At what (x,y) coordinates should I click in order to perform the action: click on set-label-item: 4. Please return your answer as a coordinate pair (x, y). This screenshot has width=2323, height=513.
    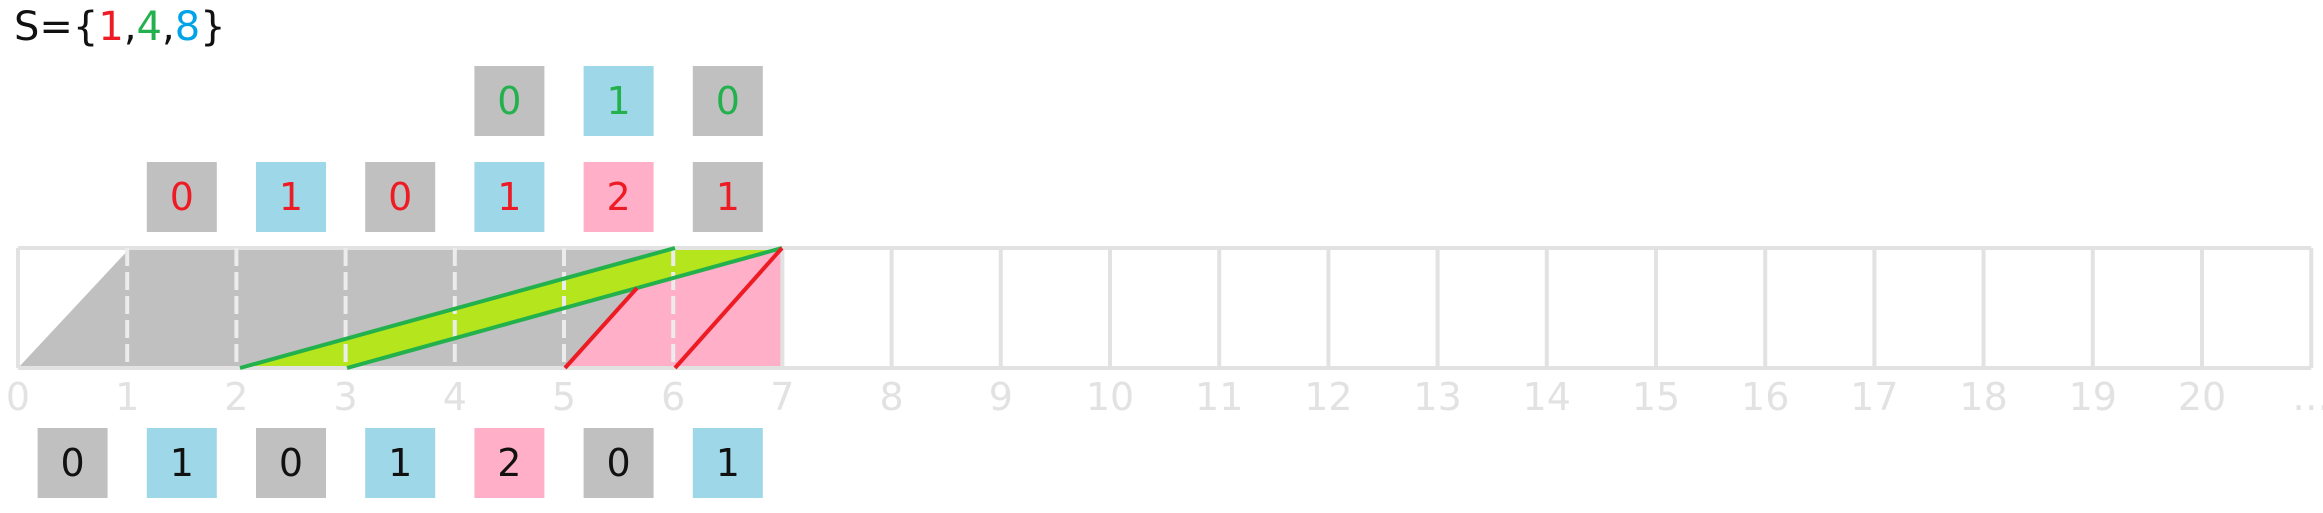
    Looking at the image, I should click on (149, 27).